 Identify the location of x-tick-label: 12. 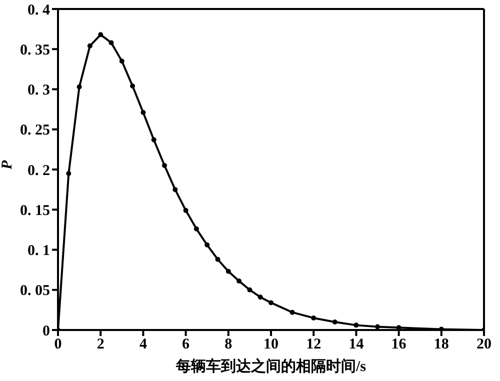
(314, 344).